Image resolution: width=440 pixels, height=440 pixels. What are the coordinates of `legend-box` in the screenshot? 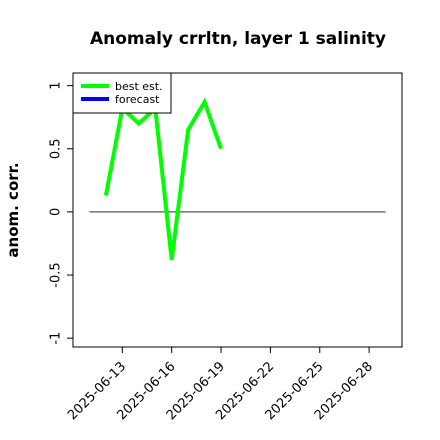 It's located at (122, 93).